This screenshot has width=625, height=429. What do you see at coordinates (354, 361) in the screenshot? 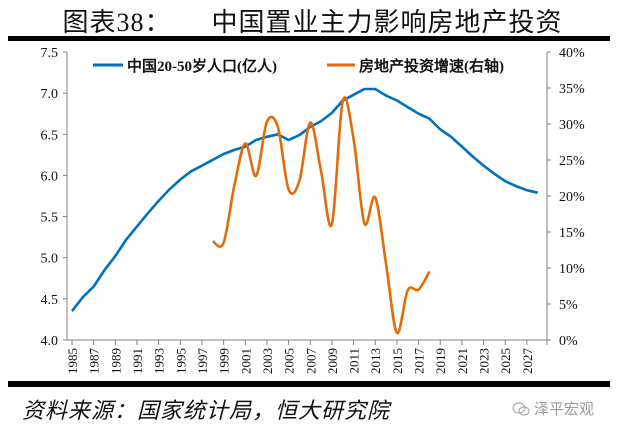
I see `x-tick-label: 2011` at bounding box center [354, 361].